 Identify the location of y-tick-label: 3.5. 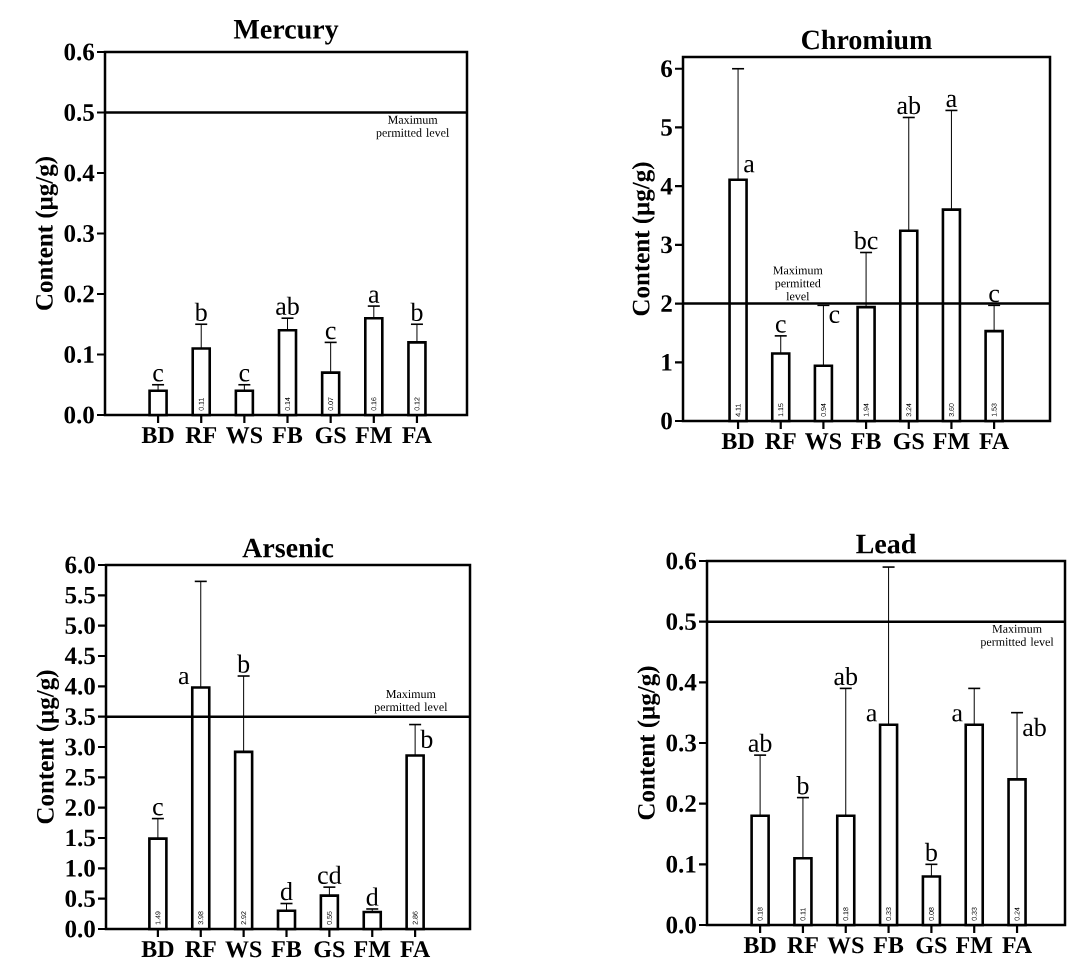
(80, 717).